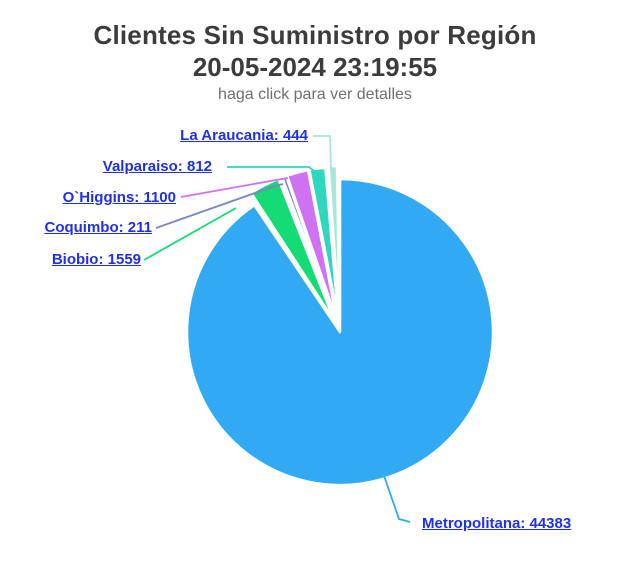 This screenshot has height=582, width=630. What do you see at coordinates (322, 153) in the screenshot?
I see `leader-line-la-araucania` at bounding box center [322, 153].